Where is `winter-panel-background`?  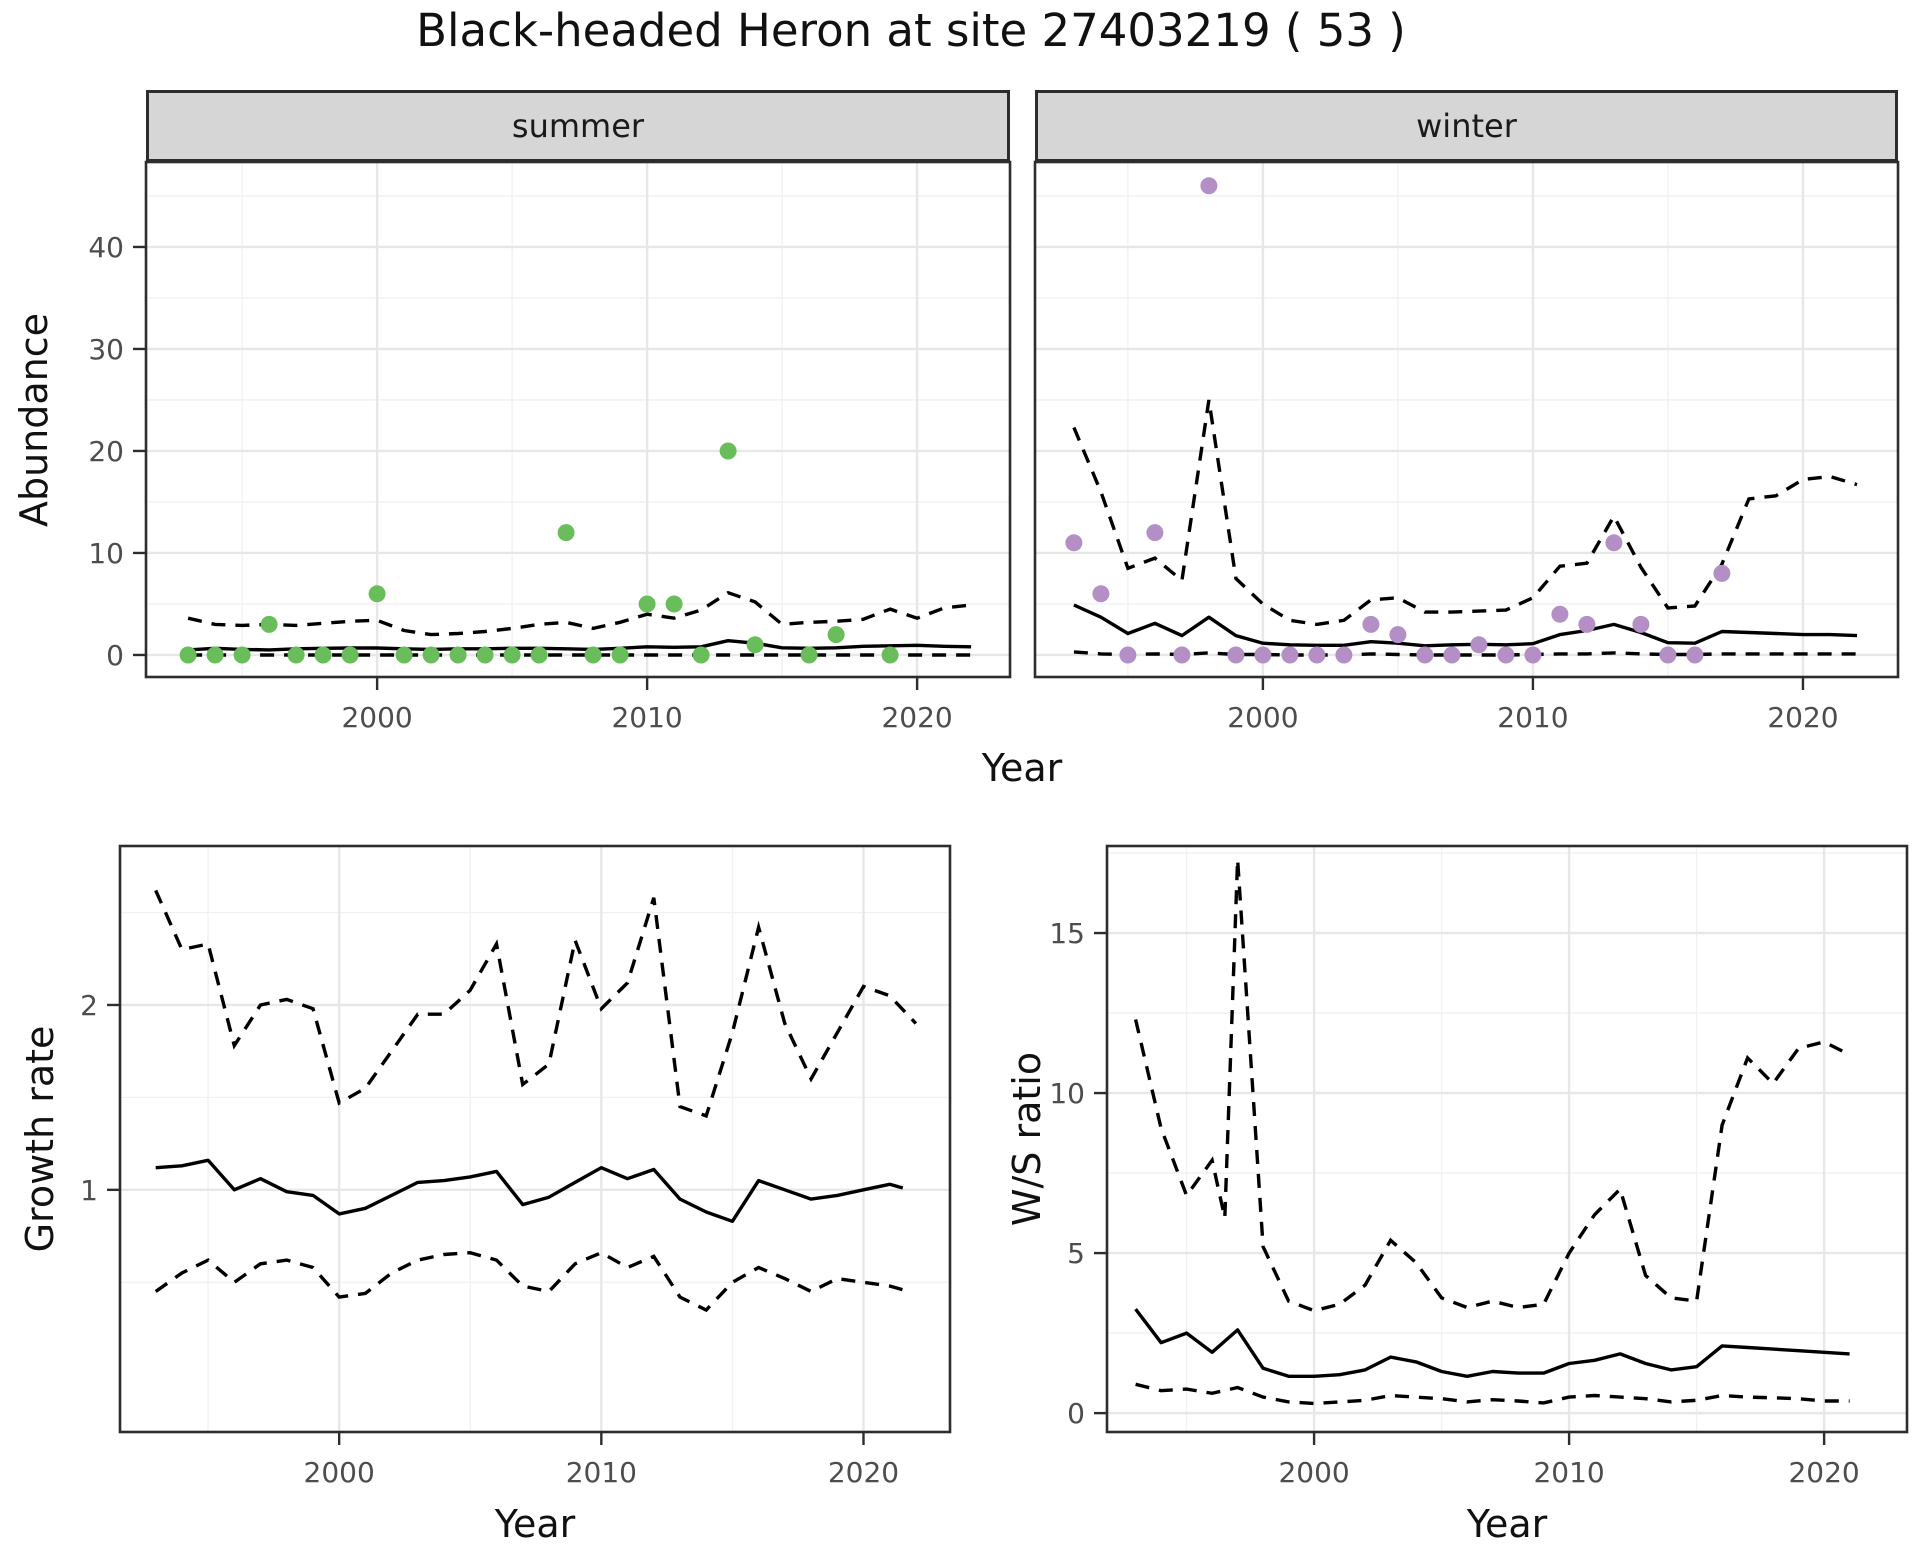 winter-panel-background is located at coordinates (1466, 419).